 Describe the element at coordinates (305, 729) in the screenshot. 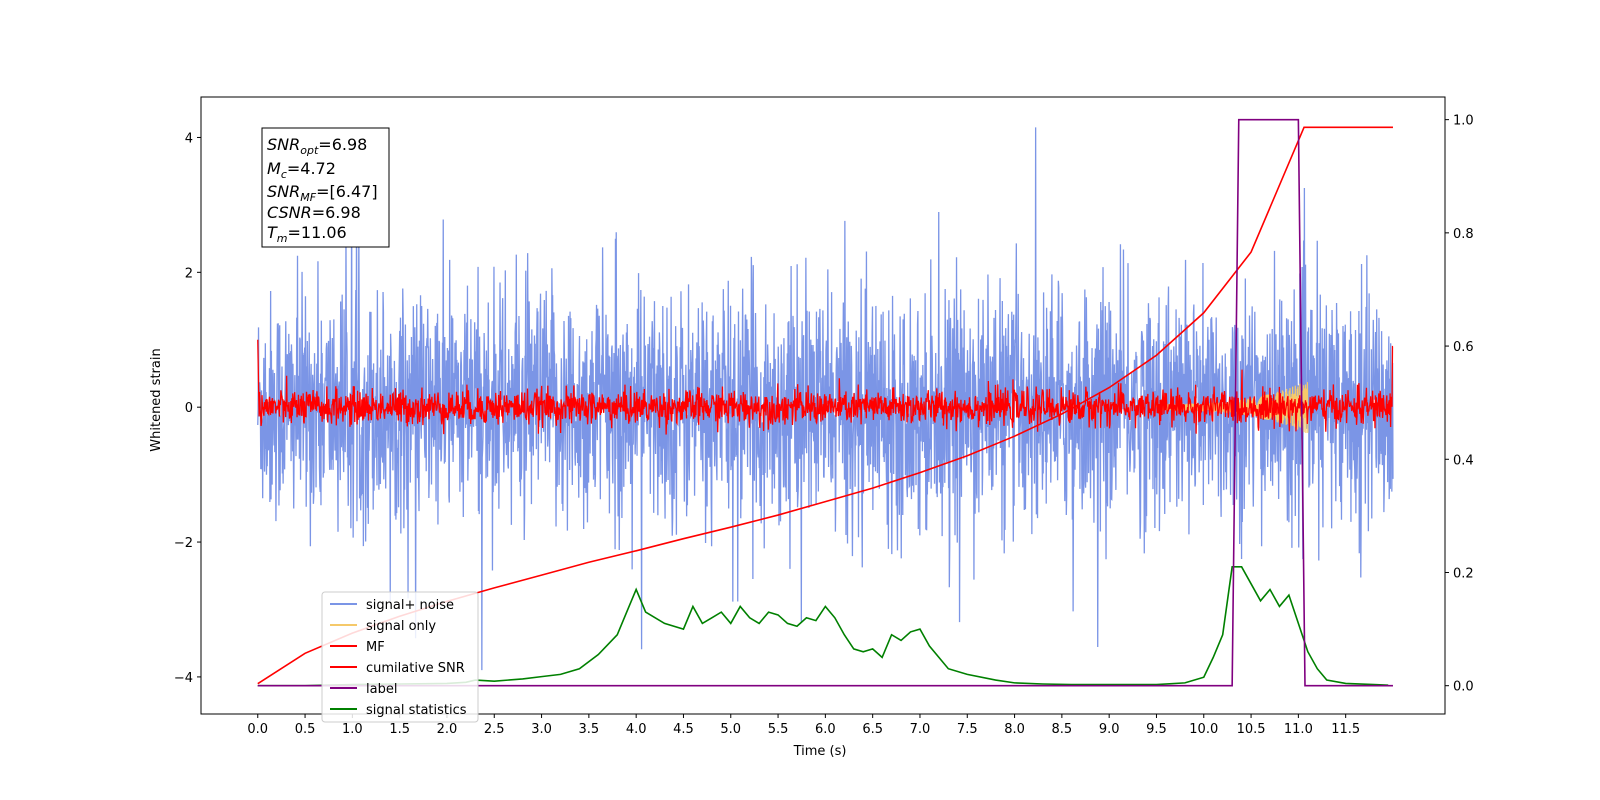

I see `x-tick-label: 0.5` at that location.